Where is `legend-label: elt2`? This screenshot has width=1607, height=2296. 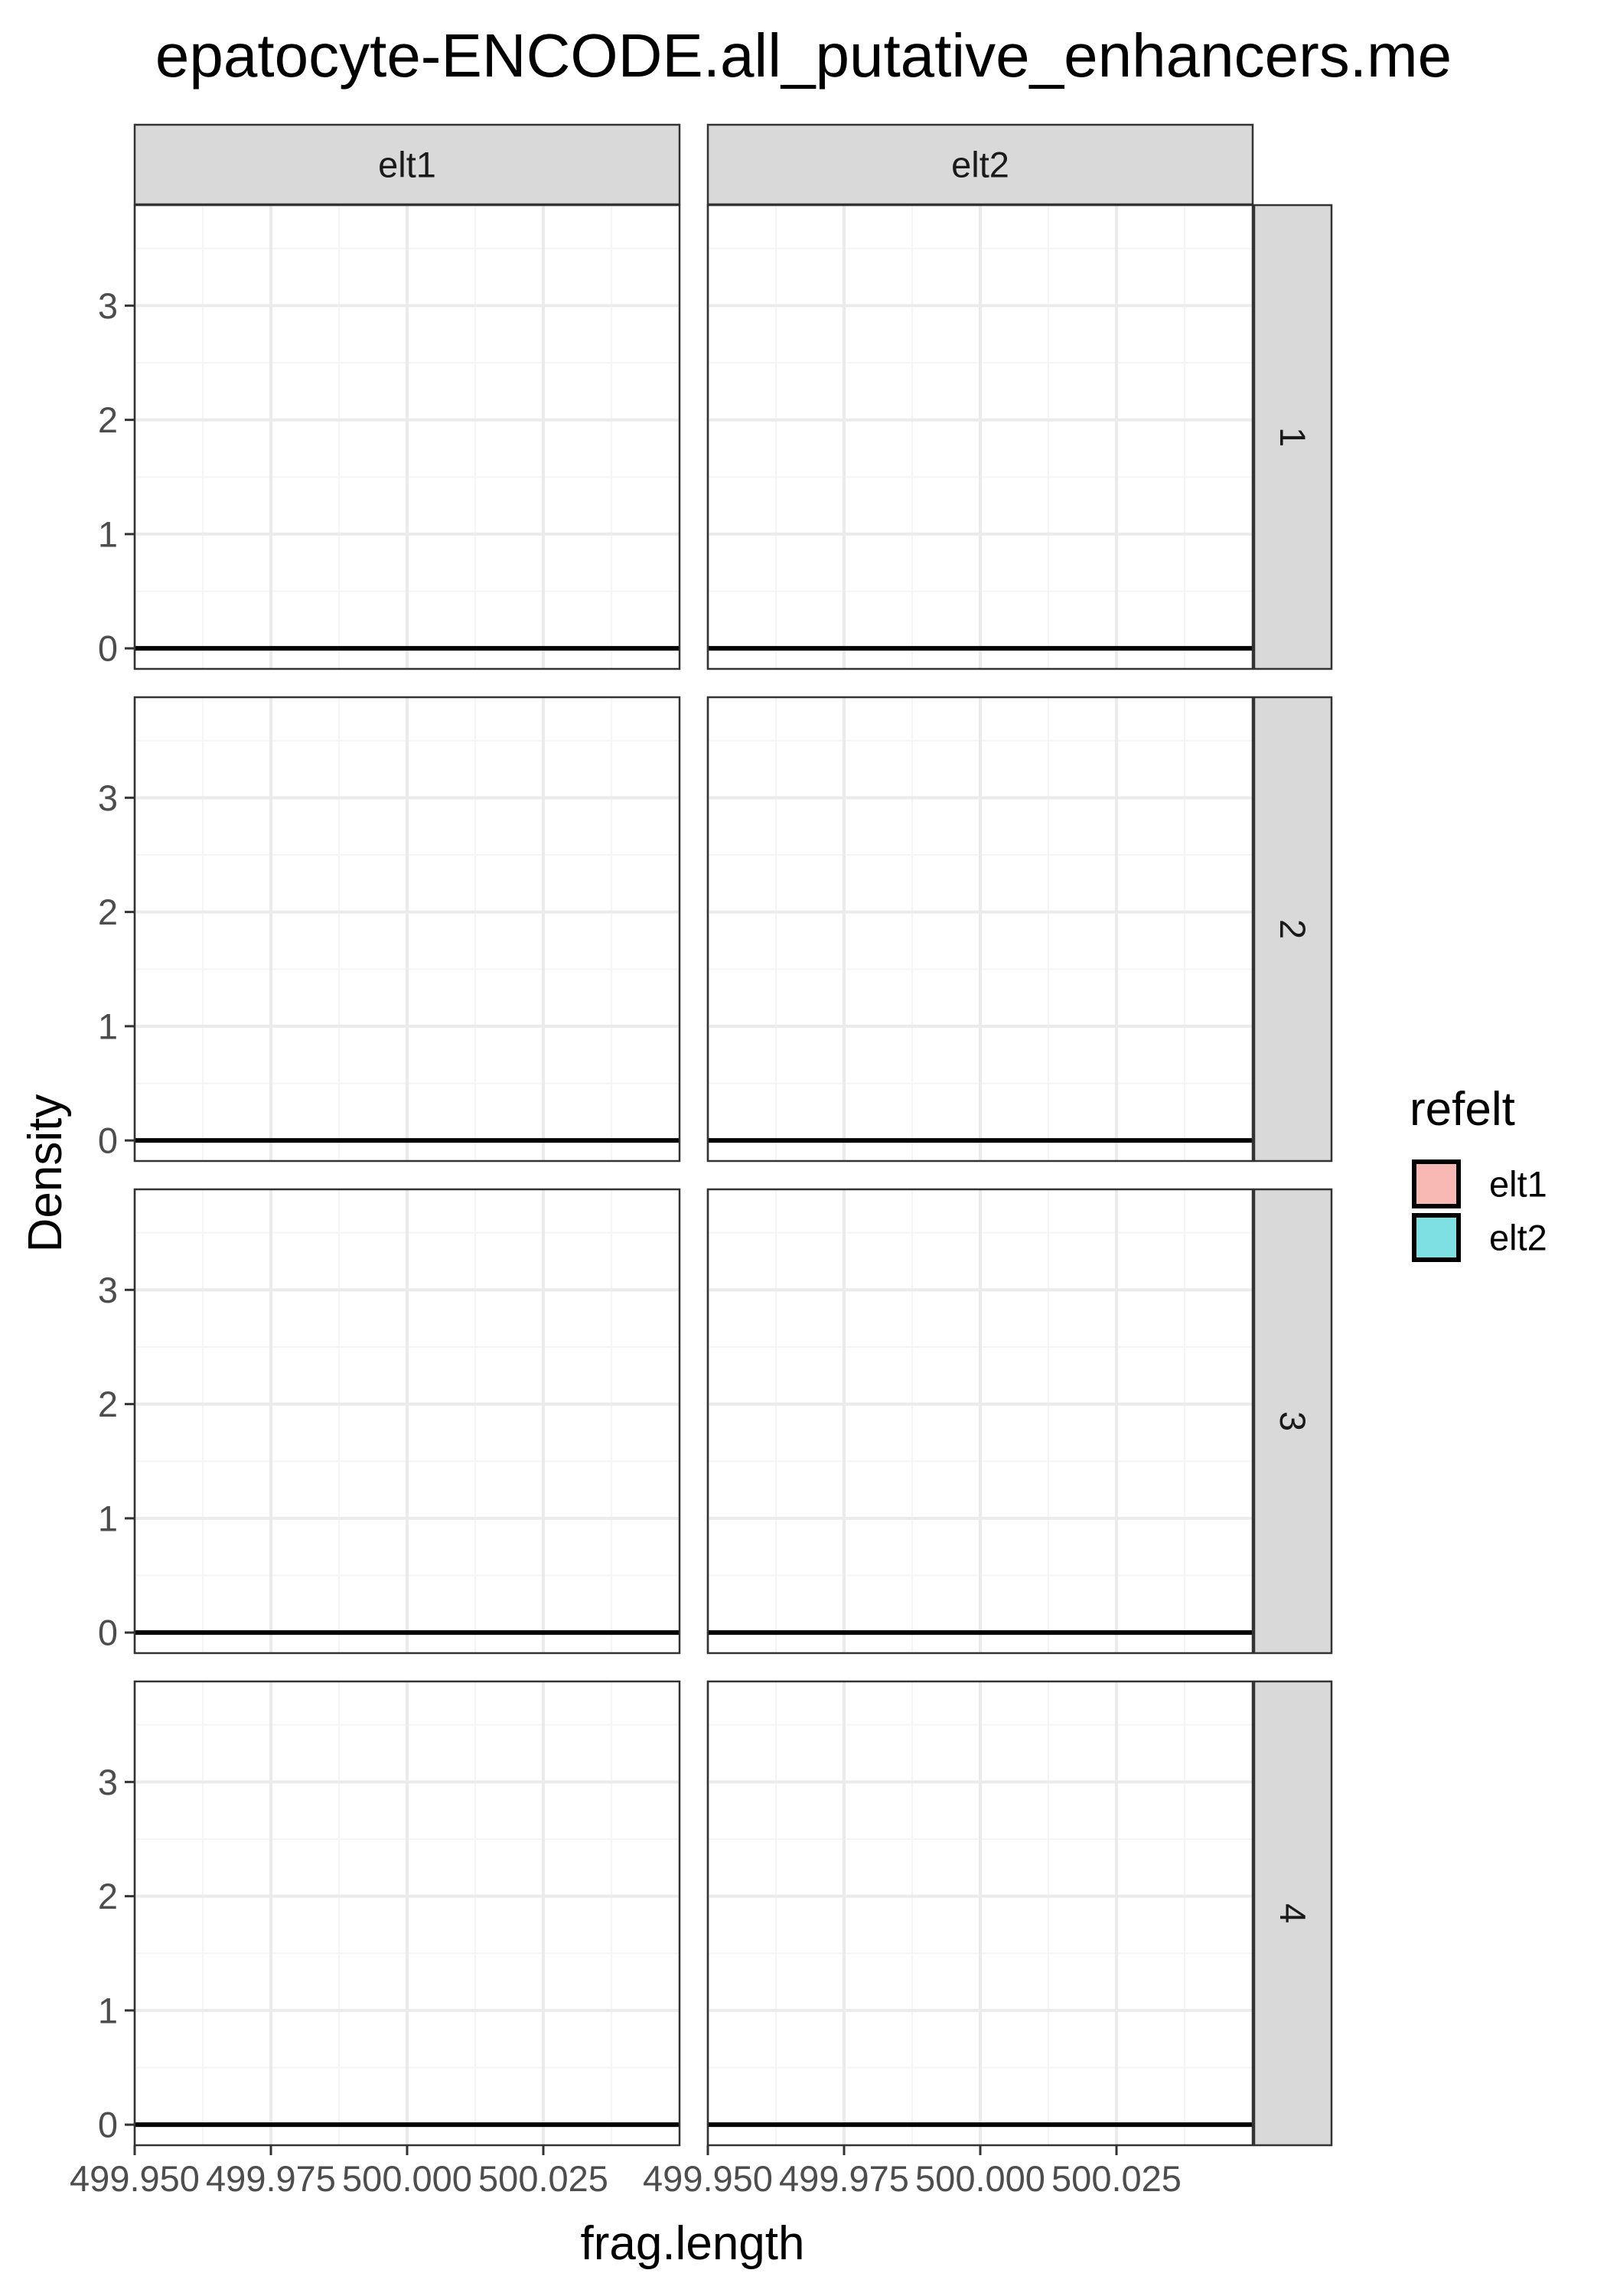
legend-label: elt2 is located at coordinates (1518, 1238).